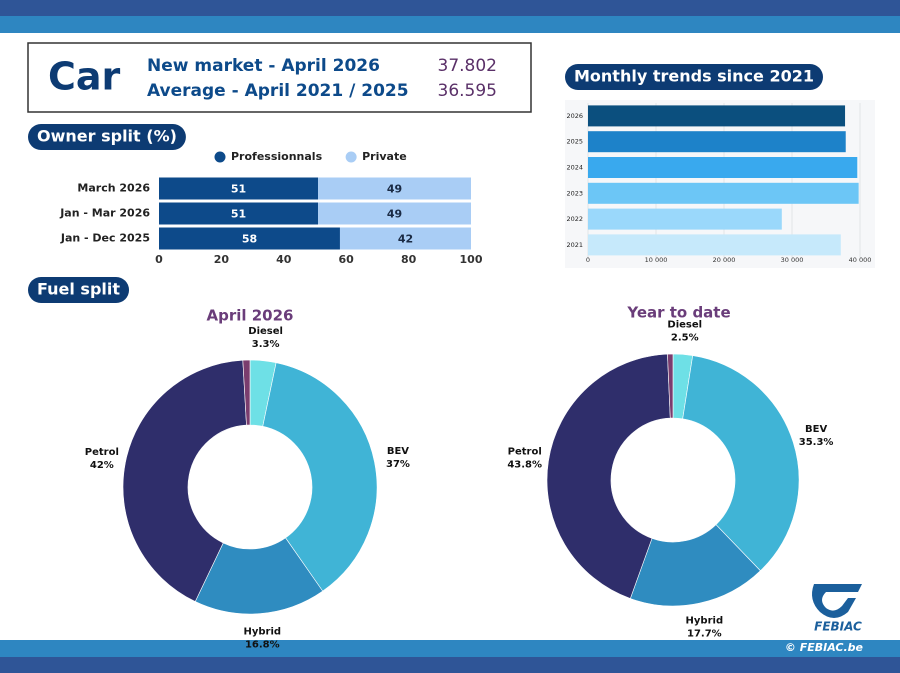 This screenshot has width=900, height=673. What do you see at coordinates (838, 627) in the screenshot?
I see `logo-text: FEBIAC` at bounding box center [838, 627].